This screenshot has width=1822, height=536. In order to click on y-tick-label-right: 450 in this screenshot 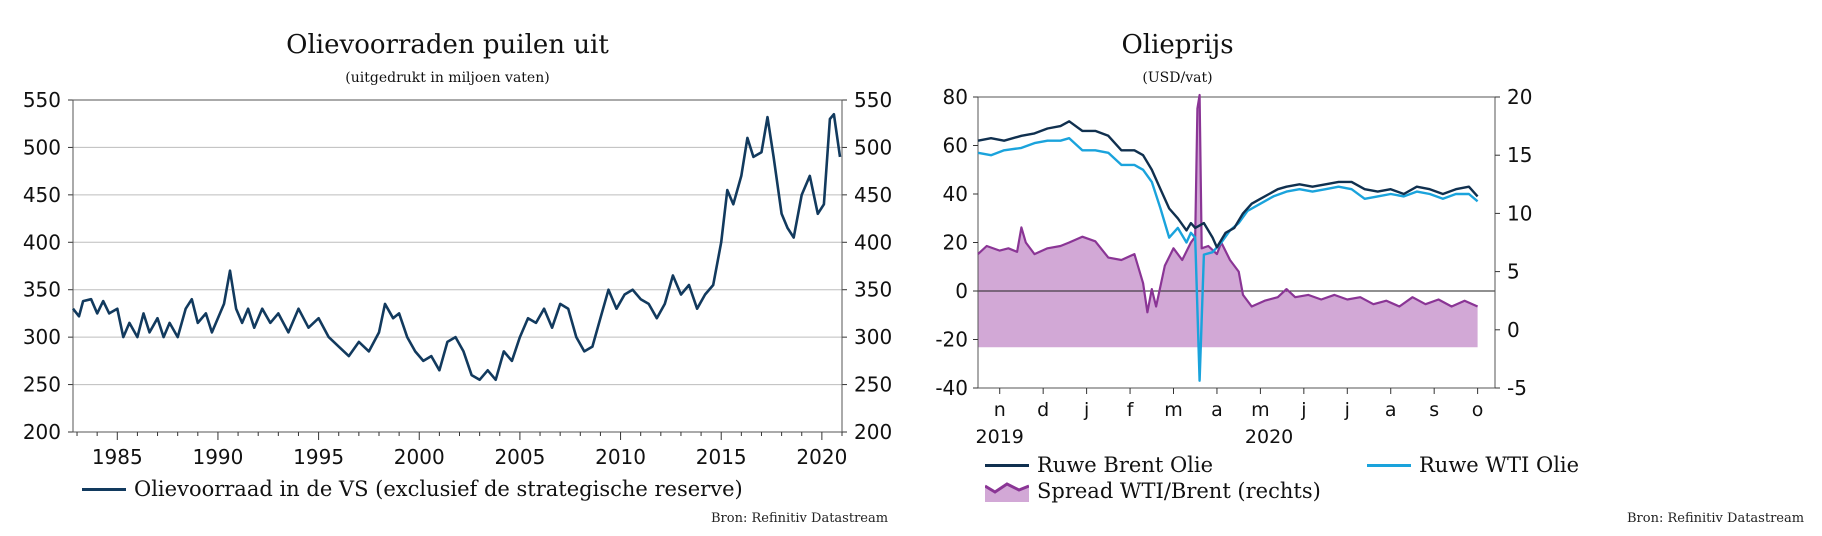, I will do `click(873, 195)`.